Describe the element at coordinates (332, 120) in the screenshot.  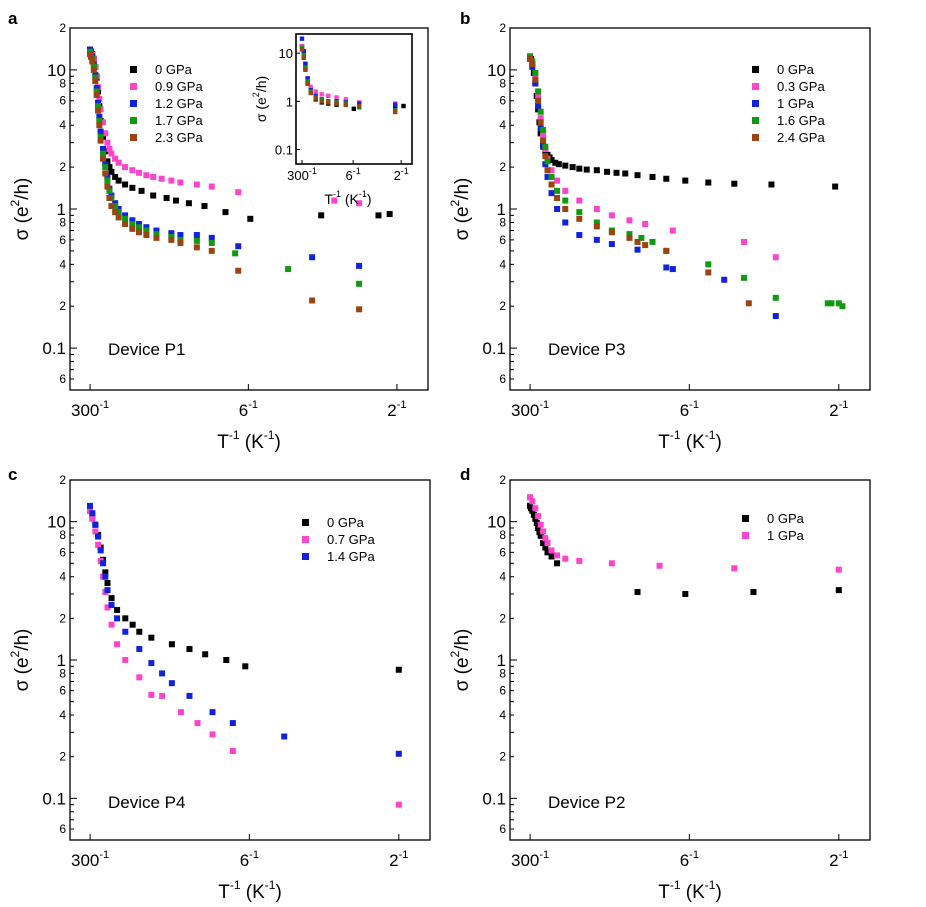
I see `inset: 10 1 0.1 300-1 6-1 2-1 T-1 (K-1) σ (e2/h)` at that location.